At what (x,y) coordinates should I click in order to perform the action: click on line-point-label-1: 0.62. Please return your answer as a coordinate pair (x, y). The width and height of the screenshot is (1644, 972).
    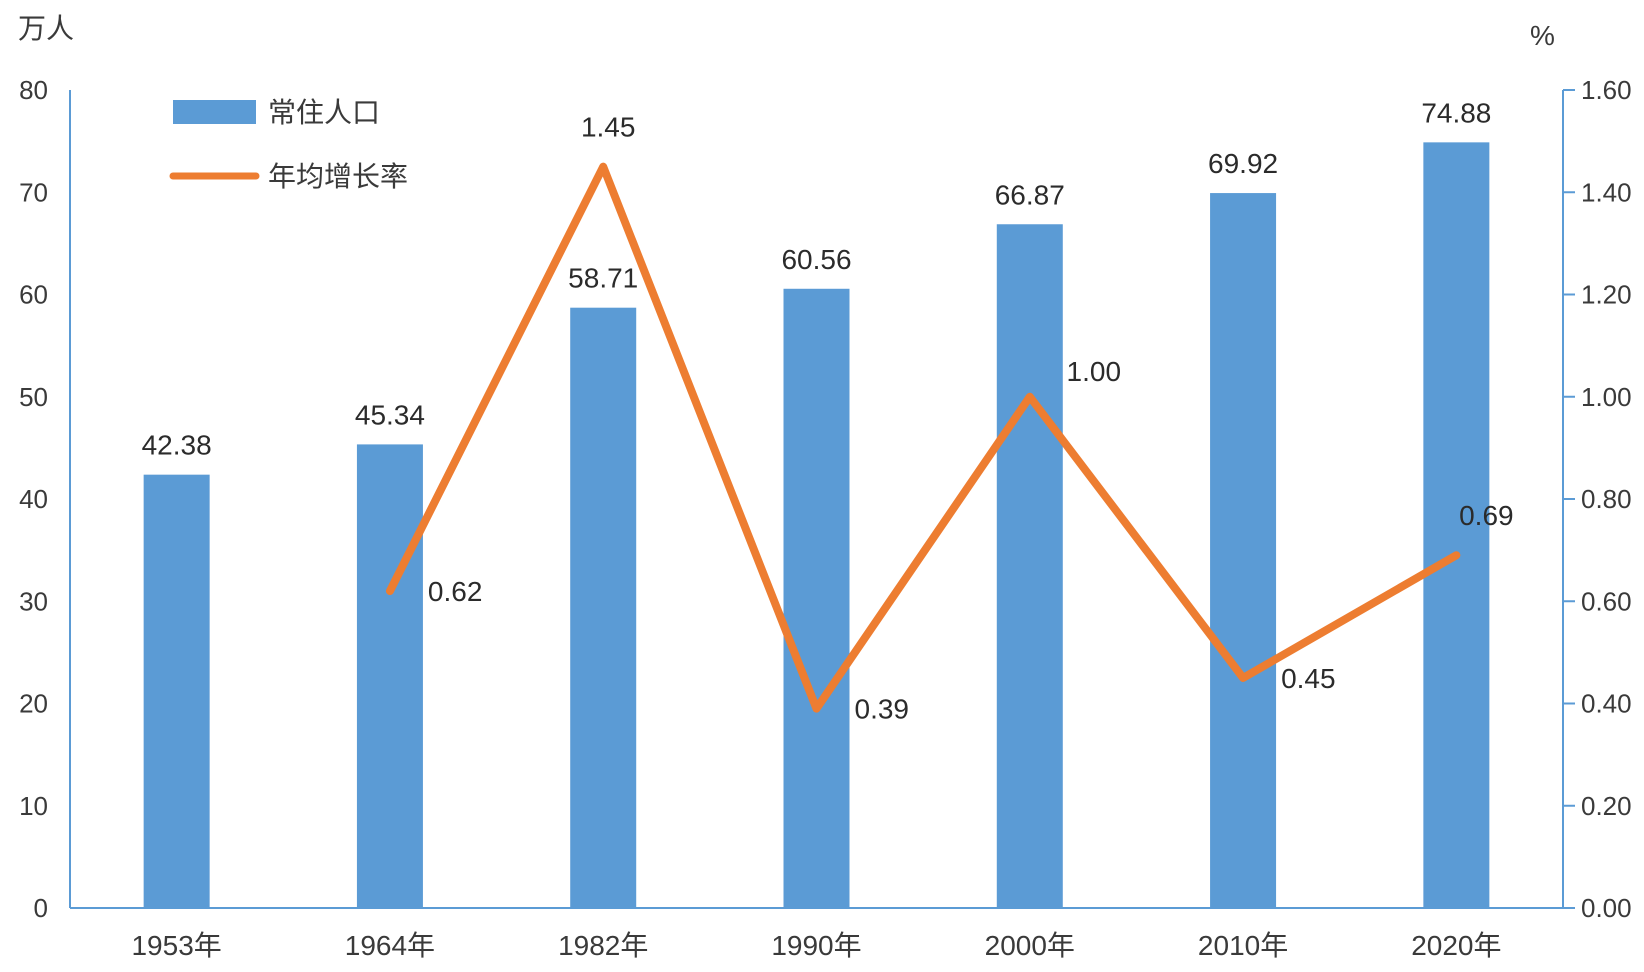
    Looking at the image, I should click on (455, 591).